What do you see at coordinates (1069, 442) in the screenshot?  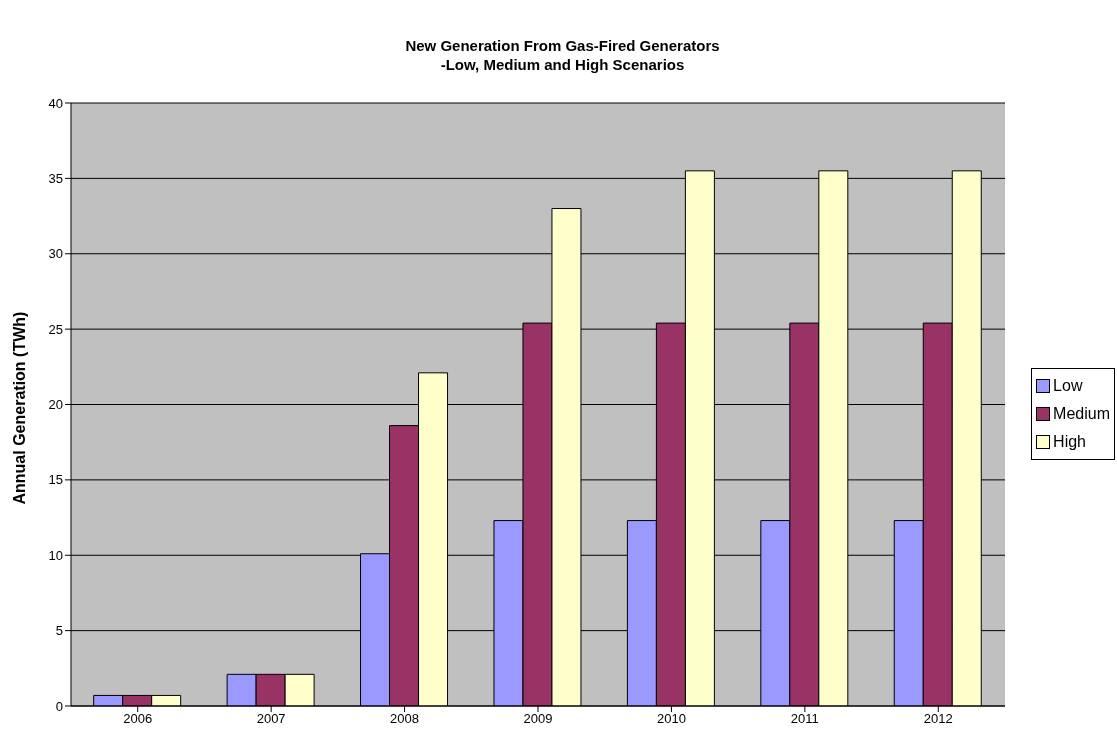 I see `legend-label: High` at bounding box center [1069, 442].